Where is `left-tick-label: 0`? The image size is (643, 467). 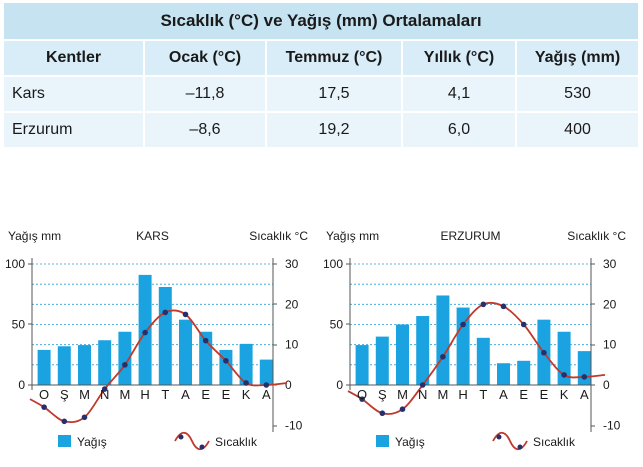
left-tick-label: 0 is located at coordinates (21, 385).